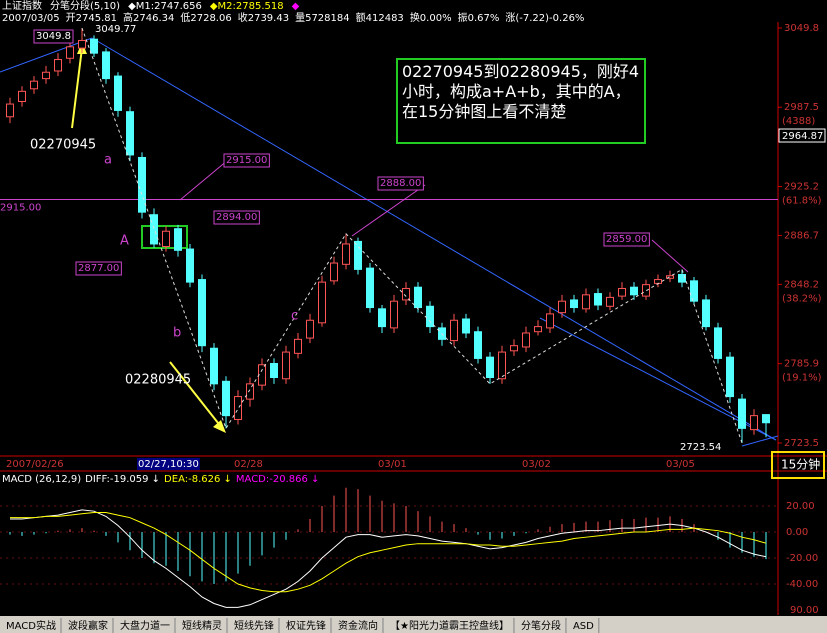  What do you see at coordinates (202, 625) in the screenshot?
I see `tab: 短线精灵` at bounding box center [202, 625].